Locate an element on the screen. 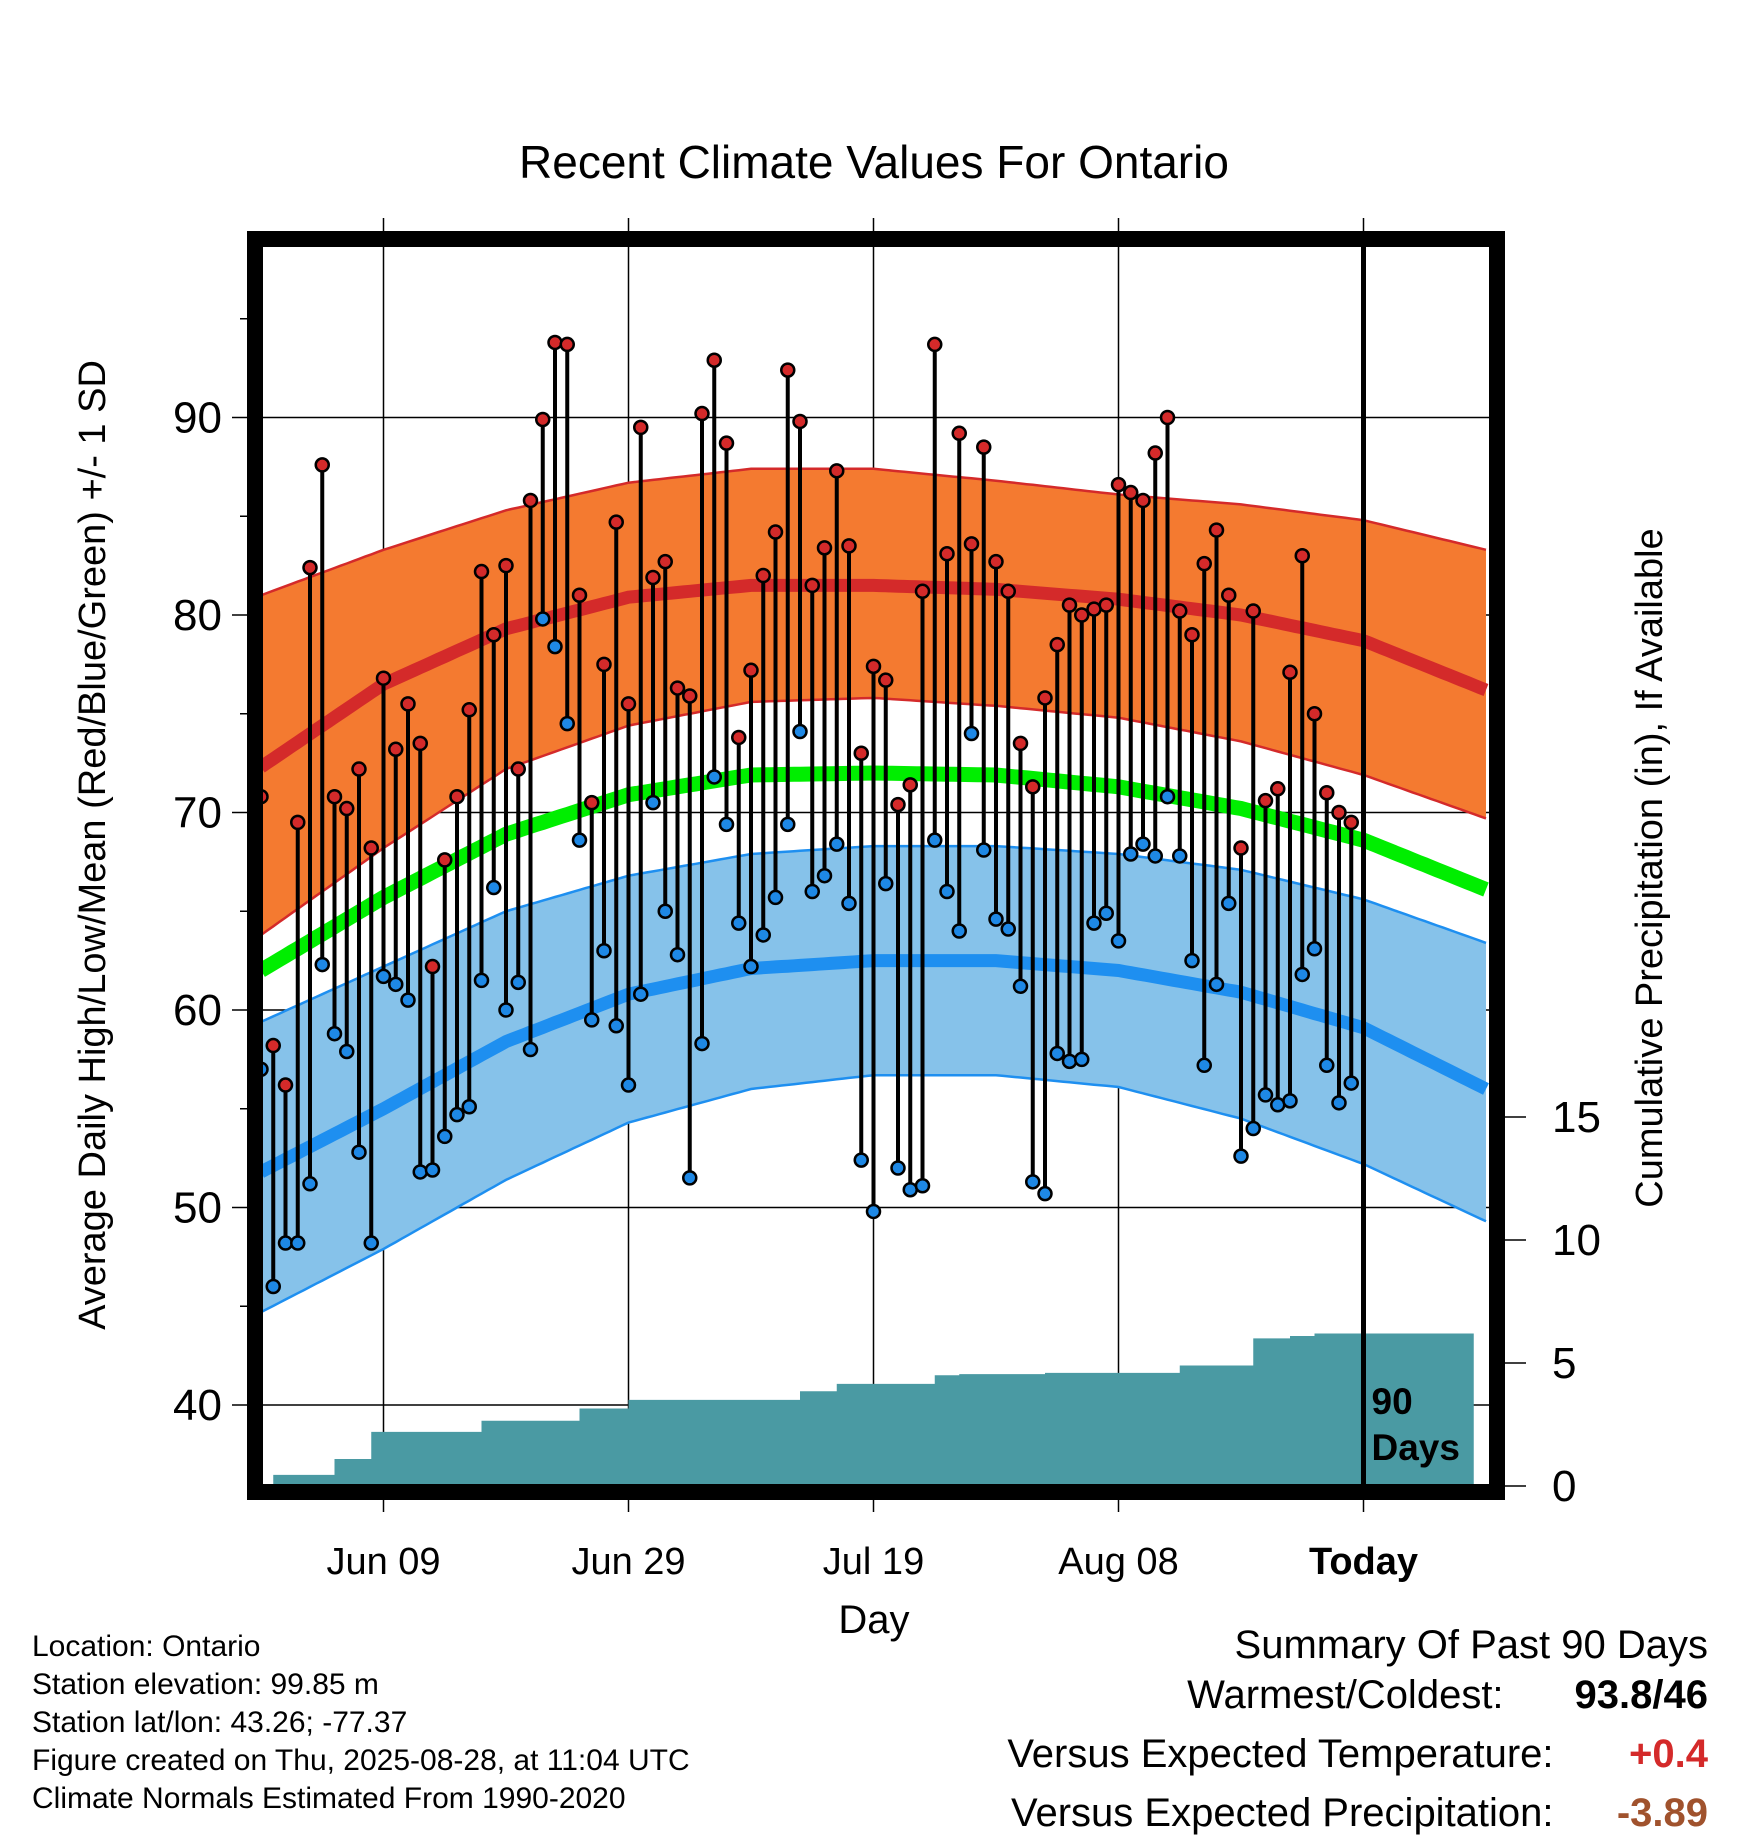 The height and width of the screenshot is (1847, 1748). warmest-coldest-label: Warmest/Coldest: is located at coordinates (1345, 1695).